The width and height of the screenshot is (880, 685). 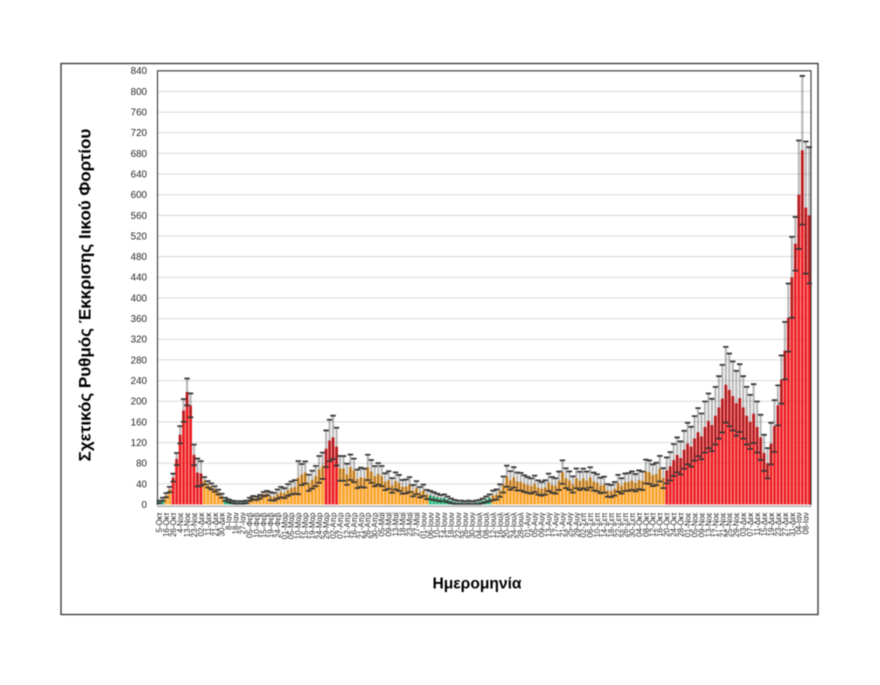 What do you see at coordinates (688, 524) in the screenshot?
I see `svg-text: 01-Νοε` at bounding box center [688, 524].